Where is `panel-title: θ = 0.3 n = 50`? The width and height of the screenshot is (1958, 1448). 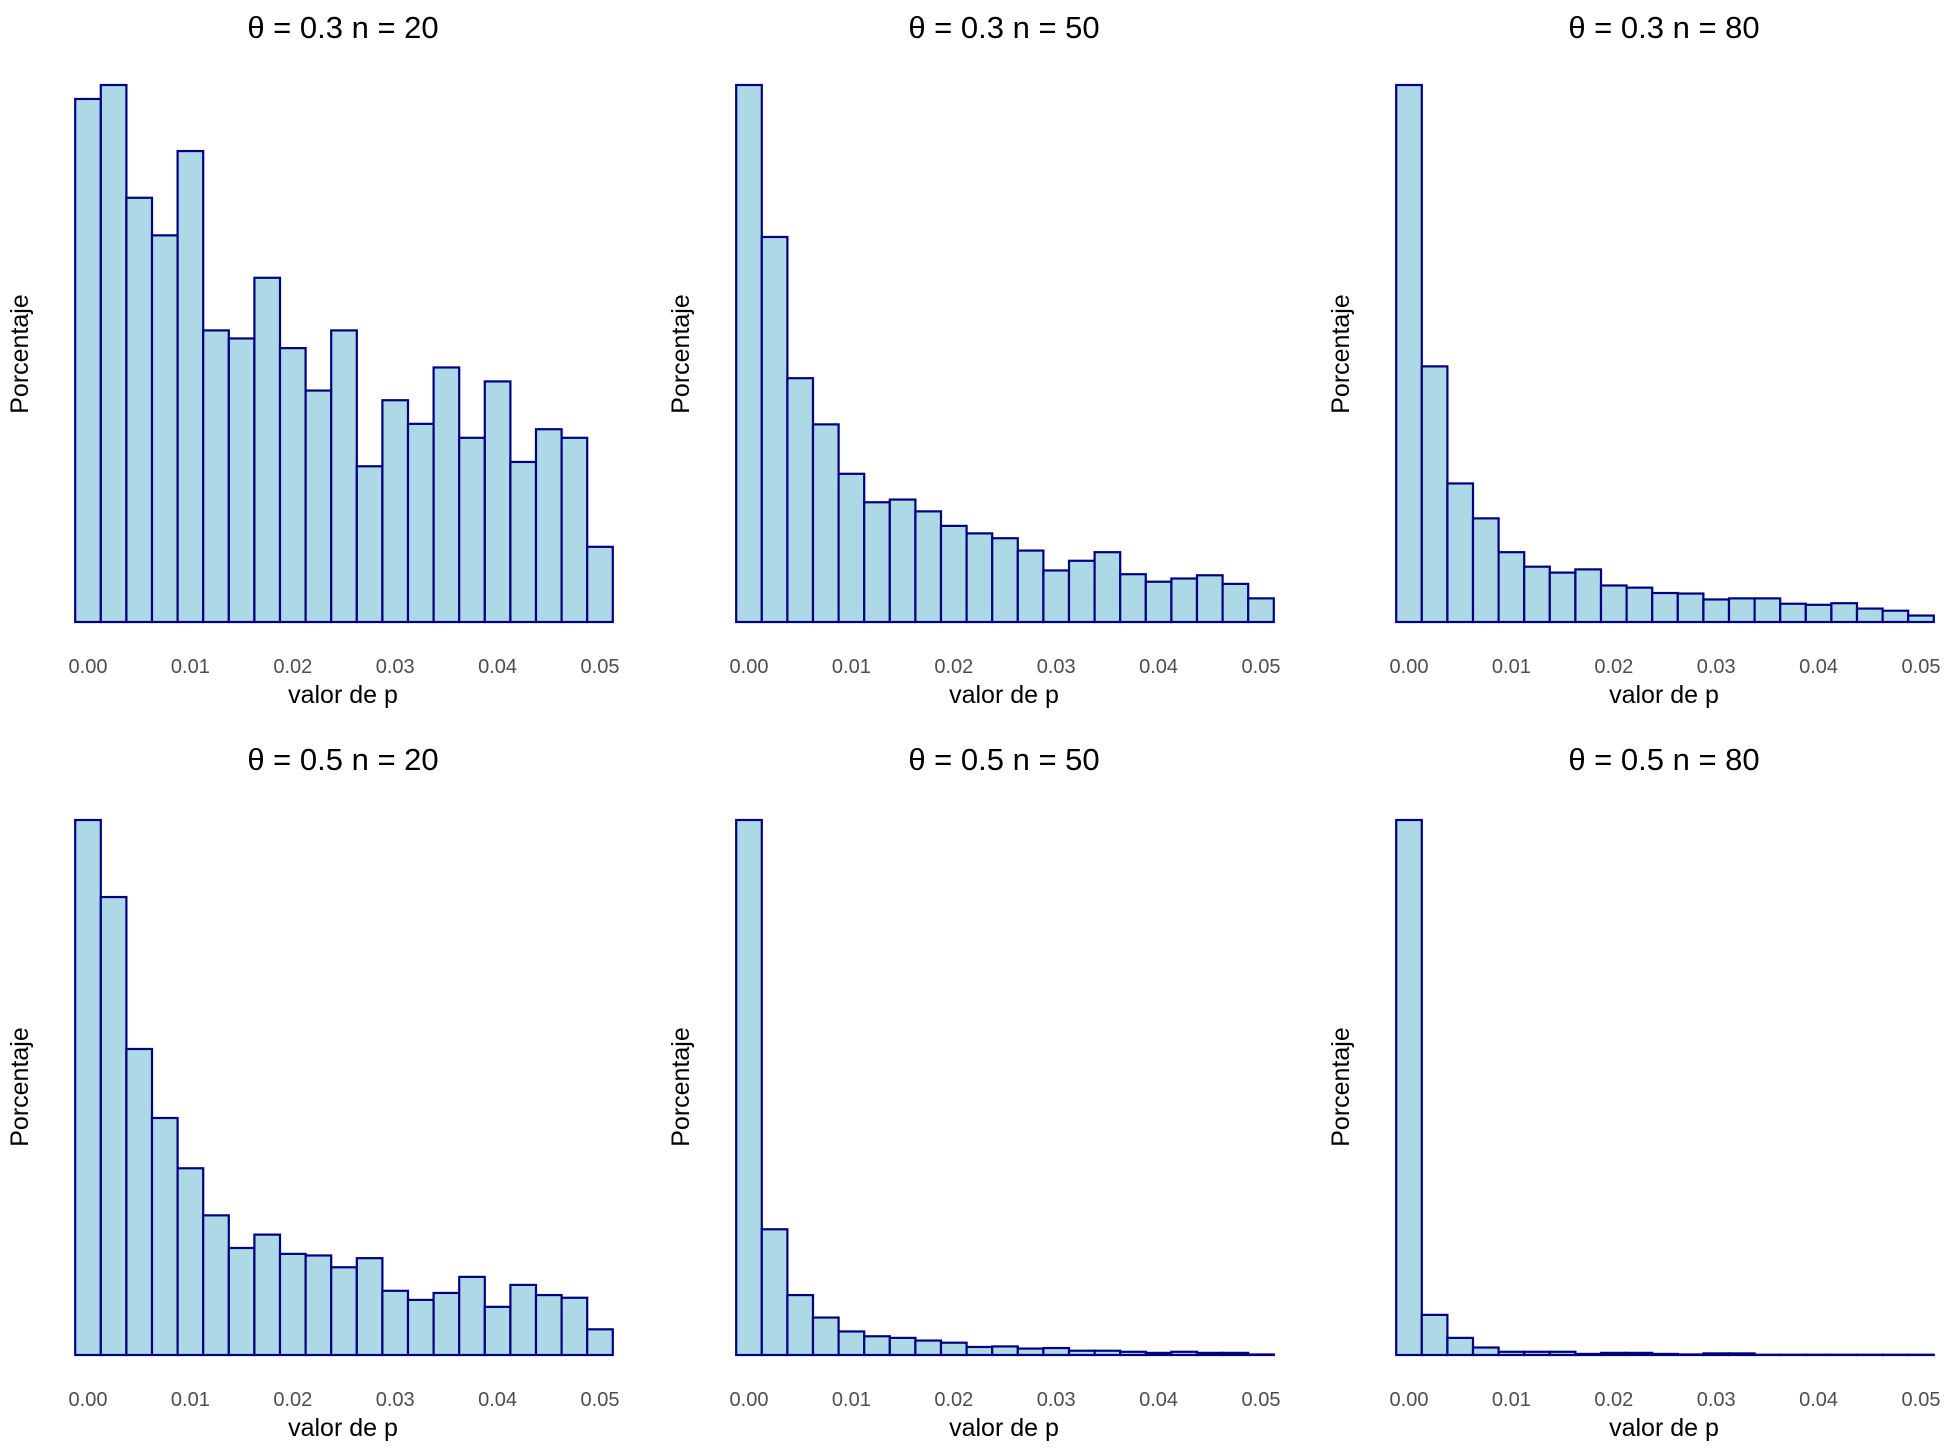 panel-title: θ = 0.3 n = 50 is located at coordinates (1003, 27).